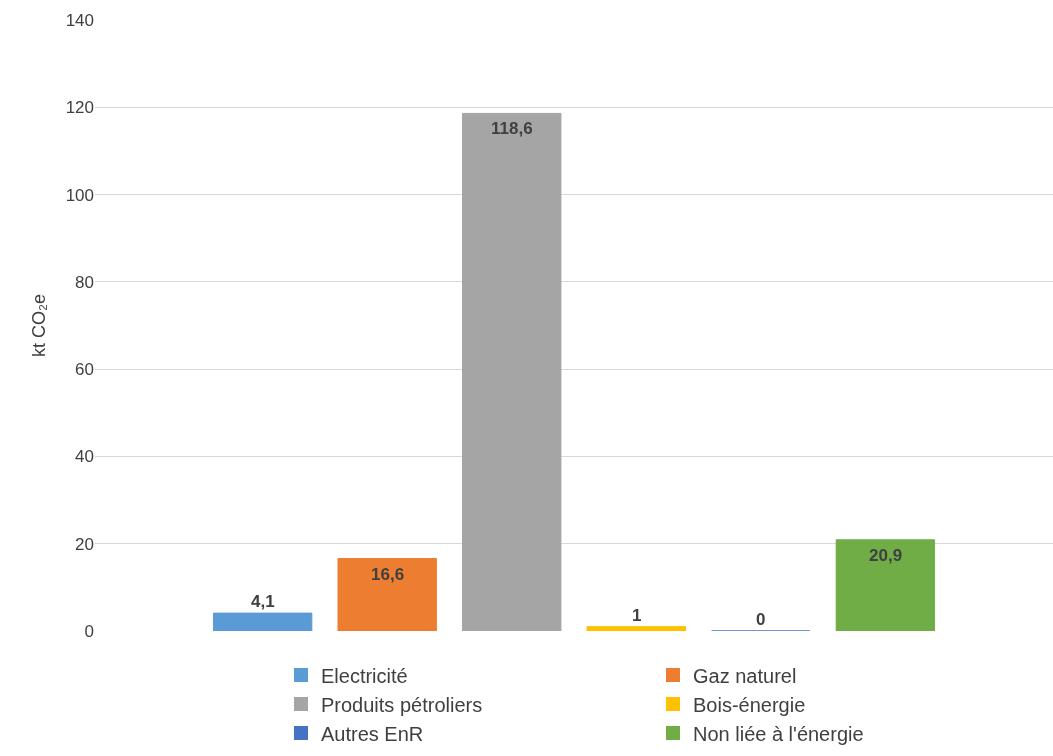 The height and width of the screenshot is (756, 1053). What do you see at coordinates (388, 574) in the screenshot?
I see `data-label: 16,6` at bounding box center [388, 574].